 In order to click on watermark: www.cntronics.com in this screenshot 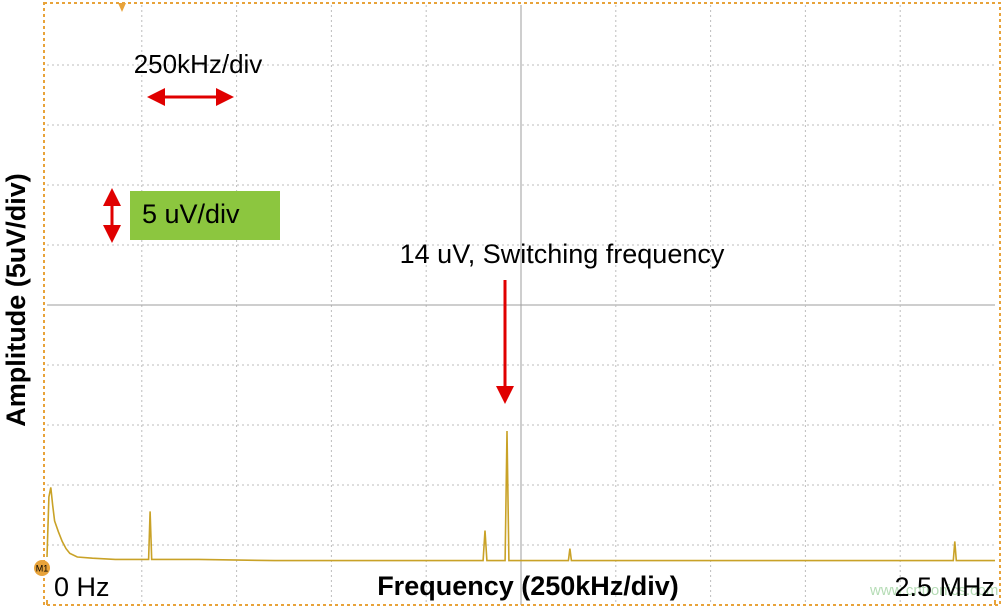, I will do `click(933, 590)`.